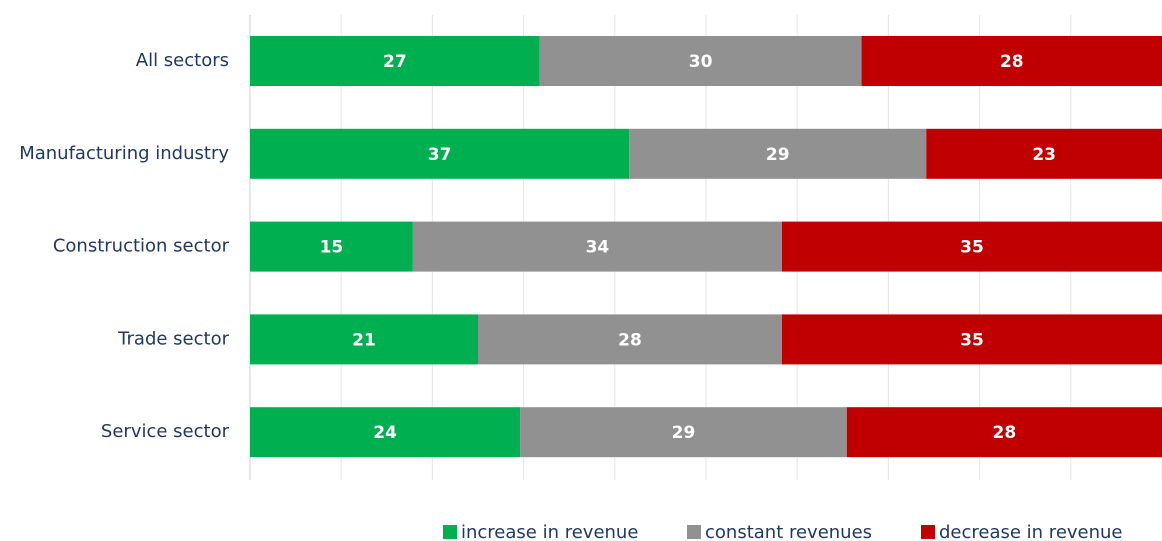 The image size is (1162, 541). What do you see at coordinates (1031, 531) in the screenshot?
I see `legend-label: decrease in revenue` at bounding box center [1031, 531].